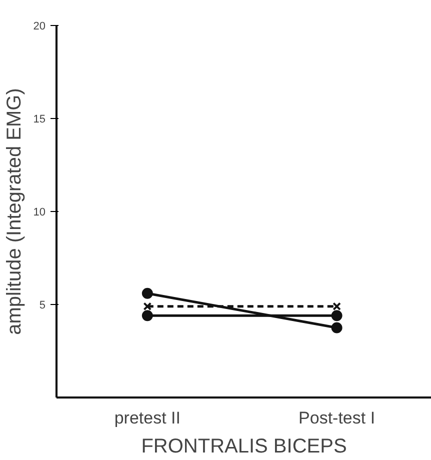 This screenshot has width=431, height=460. What do you see at coordinates (14, 211) in the screenshot?
I see `y-axis-title: amplitude (Integrated EMG)` at bounding box center [14, 211].